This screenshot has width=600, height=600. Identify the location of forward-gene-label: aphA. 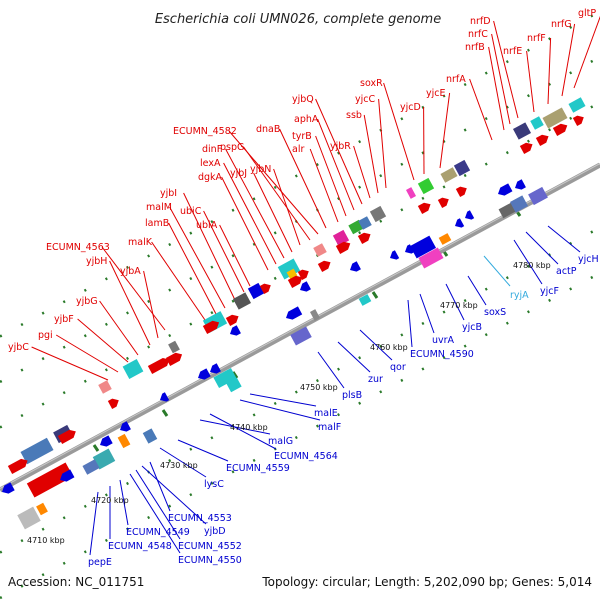
(306, 119).